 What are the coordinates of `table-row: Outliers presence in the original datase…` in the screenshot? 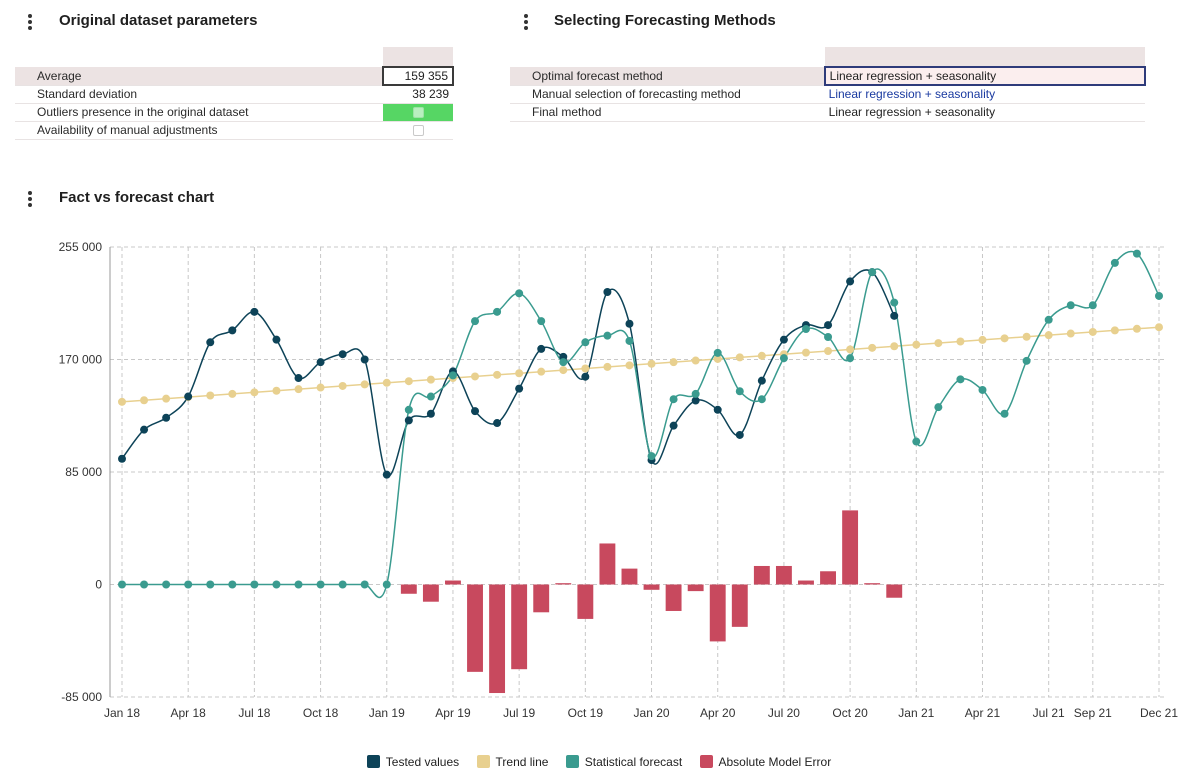 It's located at (234, 112).